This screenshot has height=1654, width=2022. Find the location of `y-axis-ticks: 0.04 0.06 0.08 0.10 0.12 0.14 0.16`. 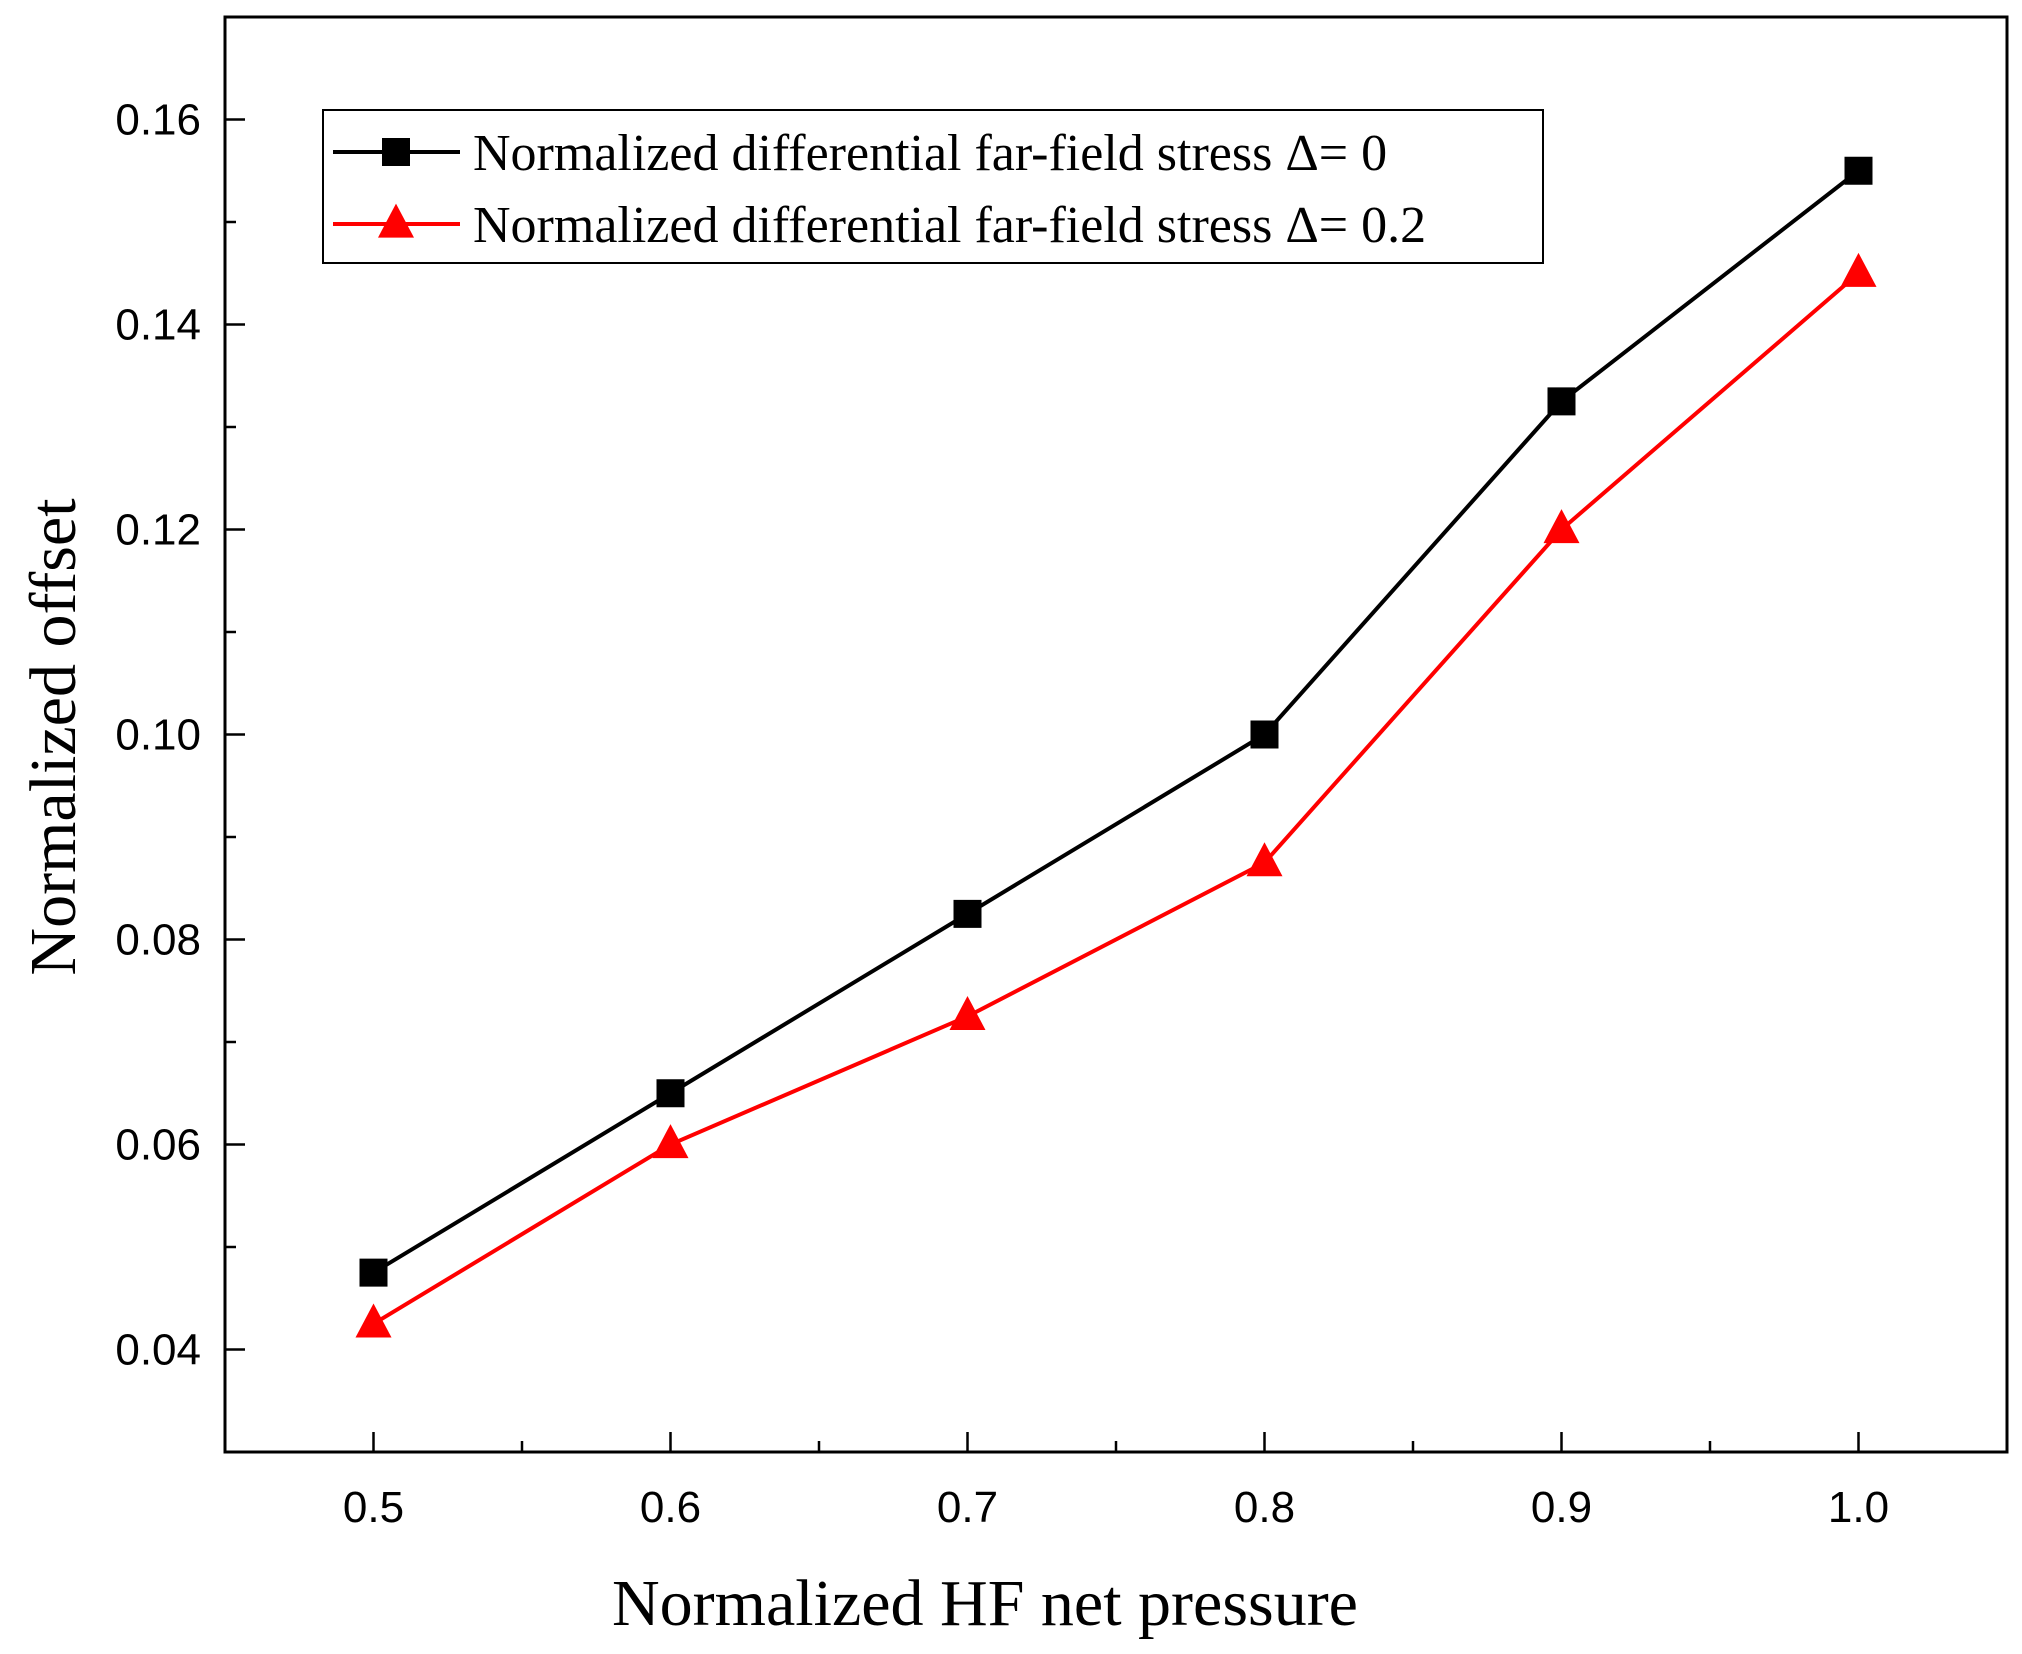

y-axis-ticks: 0.04 0.06 0.08 0.10 0.12 0.14 0.16 is located at coordinates (180, 734).